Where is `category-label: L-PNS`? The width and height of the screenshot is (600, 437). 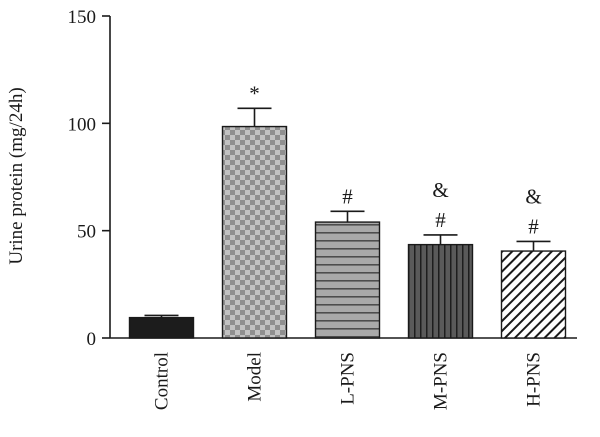 category-label: L-PNS is located at coordinates (348, 378).